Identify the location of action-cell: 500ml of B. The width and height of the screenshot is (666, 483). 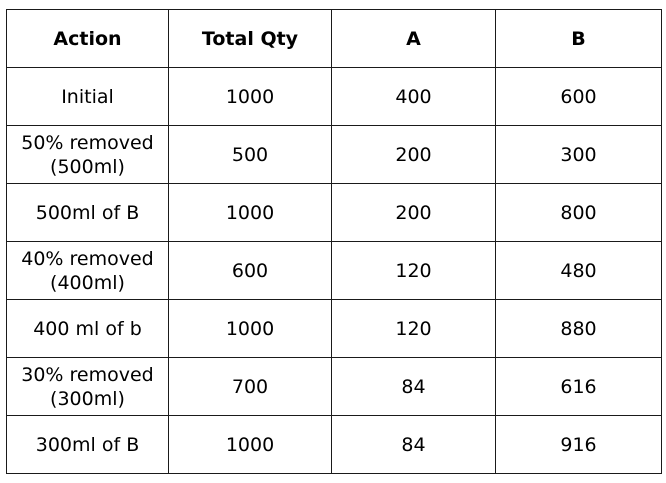
(87, 212).